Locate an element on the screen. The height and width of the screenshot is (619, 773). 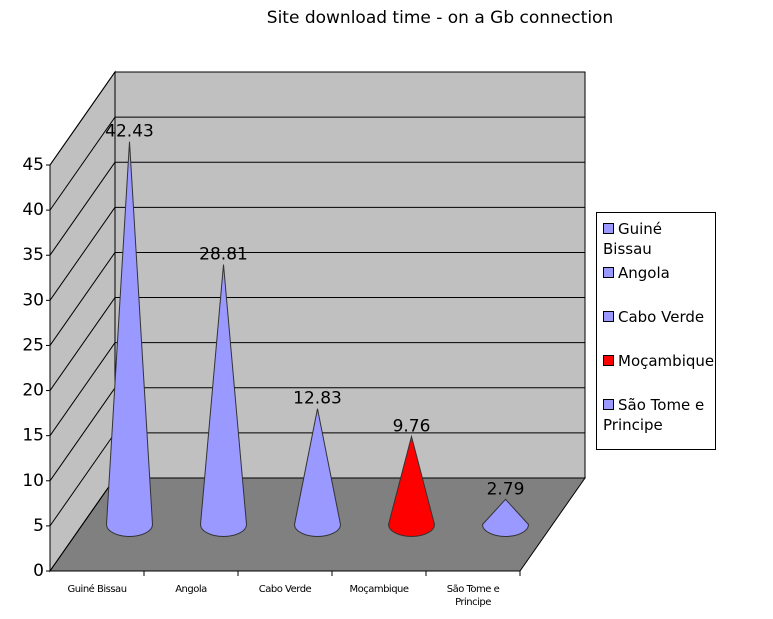
x-tick-label: Guiné Bissau is located at coordinates (97, 589).